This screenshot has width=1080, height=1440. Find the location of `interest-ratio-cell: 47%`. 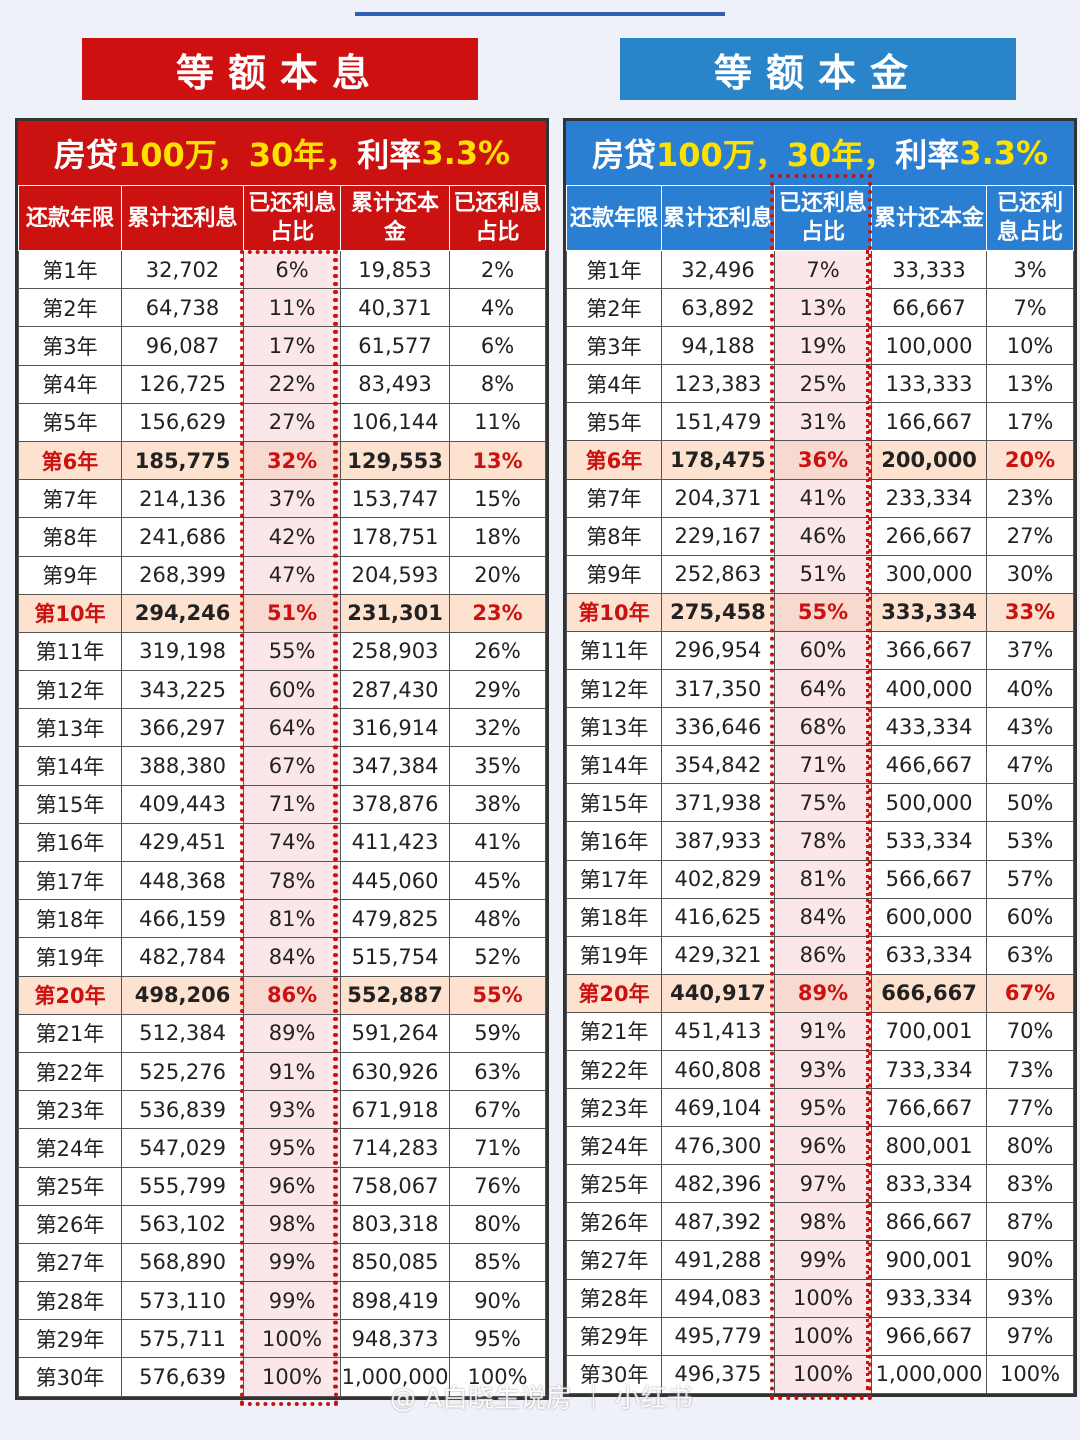

interest-ratio-cell: 47% is located at coordinates (292, 575).